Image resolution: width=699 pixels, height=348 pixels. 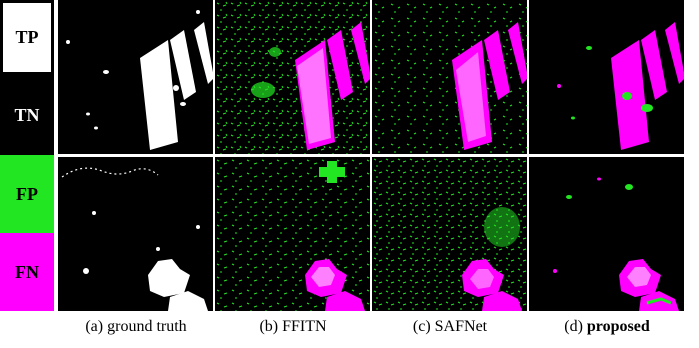 I want to click on legend-fn-label: FN, so click(x=27, y=271).